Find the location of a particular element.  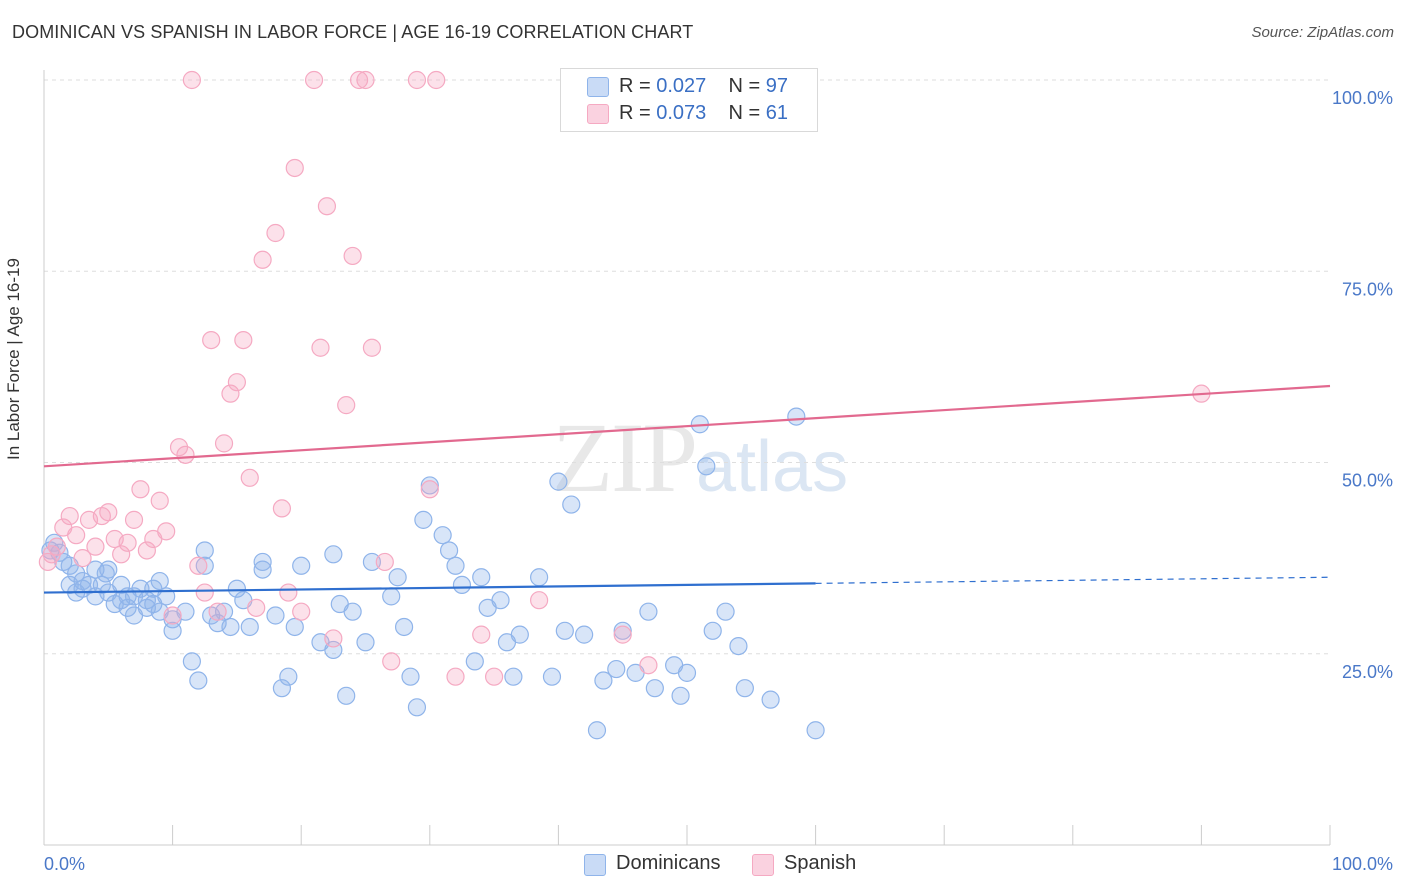

trend-line-dominicans is located at coordinates (429, 588).